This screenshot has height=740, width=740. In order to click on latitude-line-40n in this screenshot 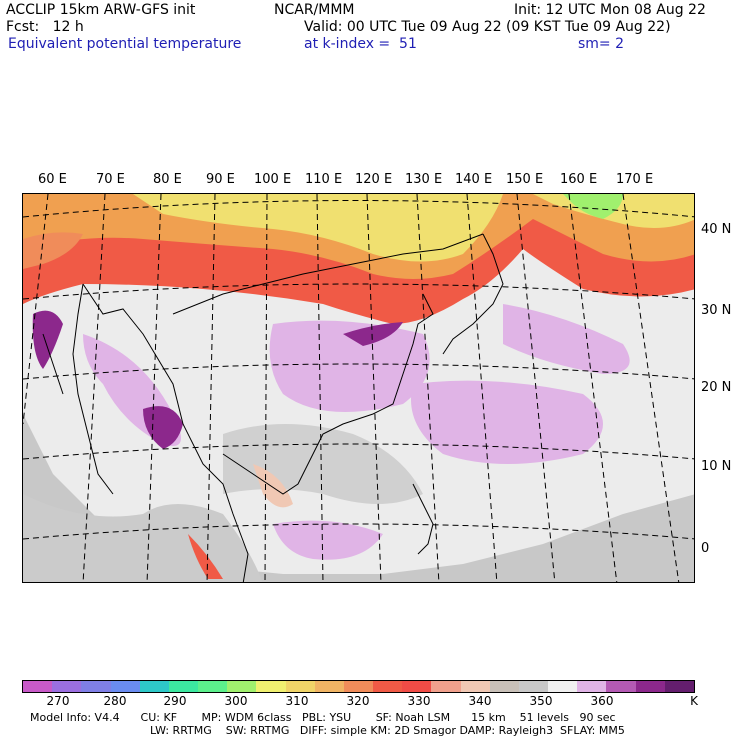, I will do `click(358, 209)`.